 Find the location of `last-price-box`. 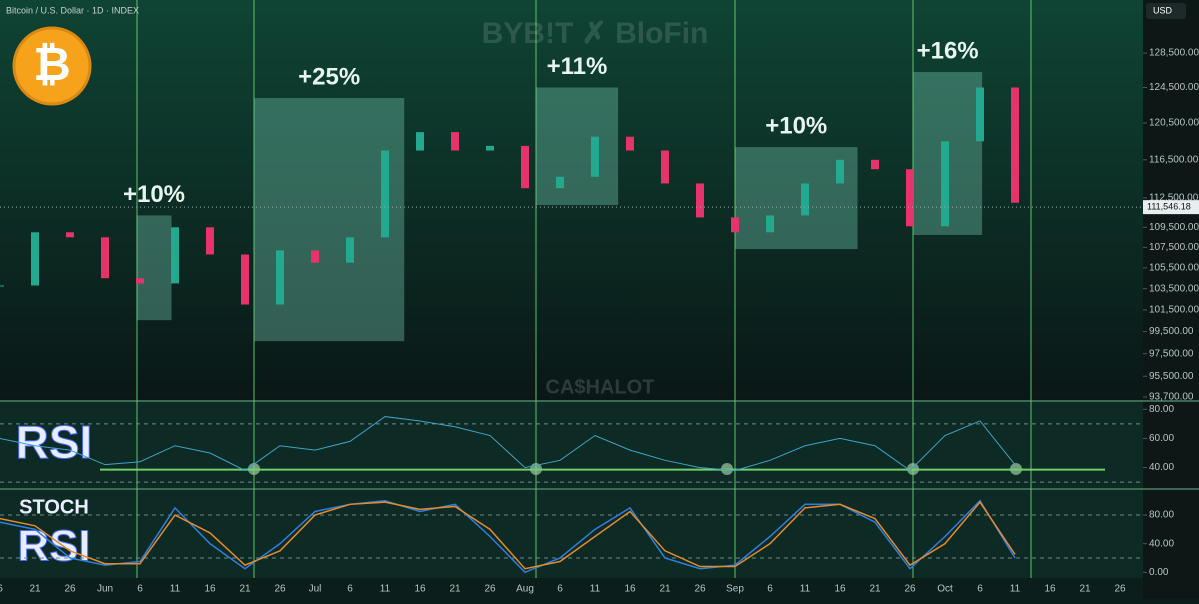

last-price-box is located at coordinates (1171, 207).